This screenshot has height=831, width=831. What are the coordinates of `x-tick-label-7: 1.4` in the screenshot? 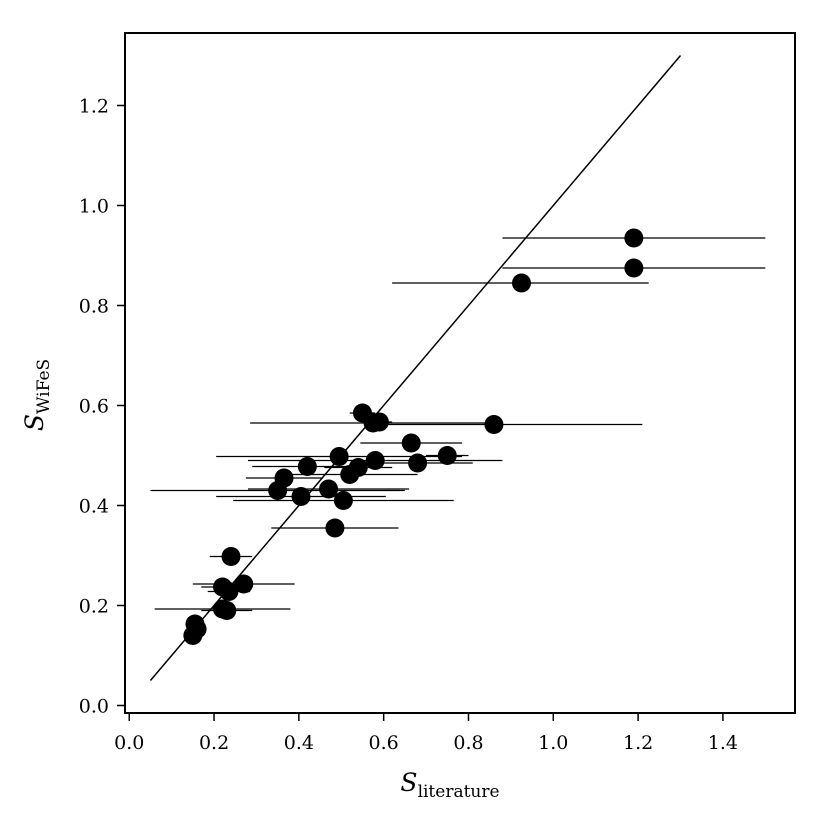 It's located at (723, 743).